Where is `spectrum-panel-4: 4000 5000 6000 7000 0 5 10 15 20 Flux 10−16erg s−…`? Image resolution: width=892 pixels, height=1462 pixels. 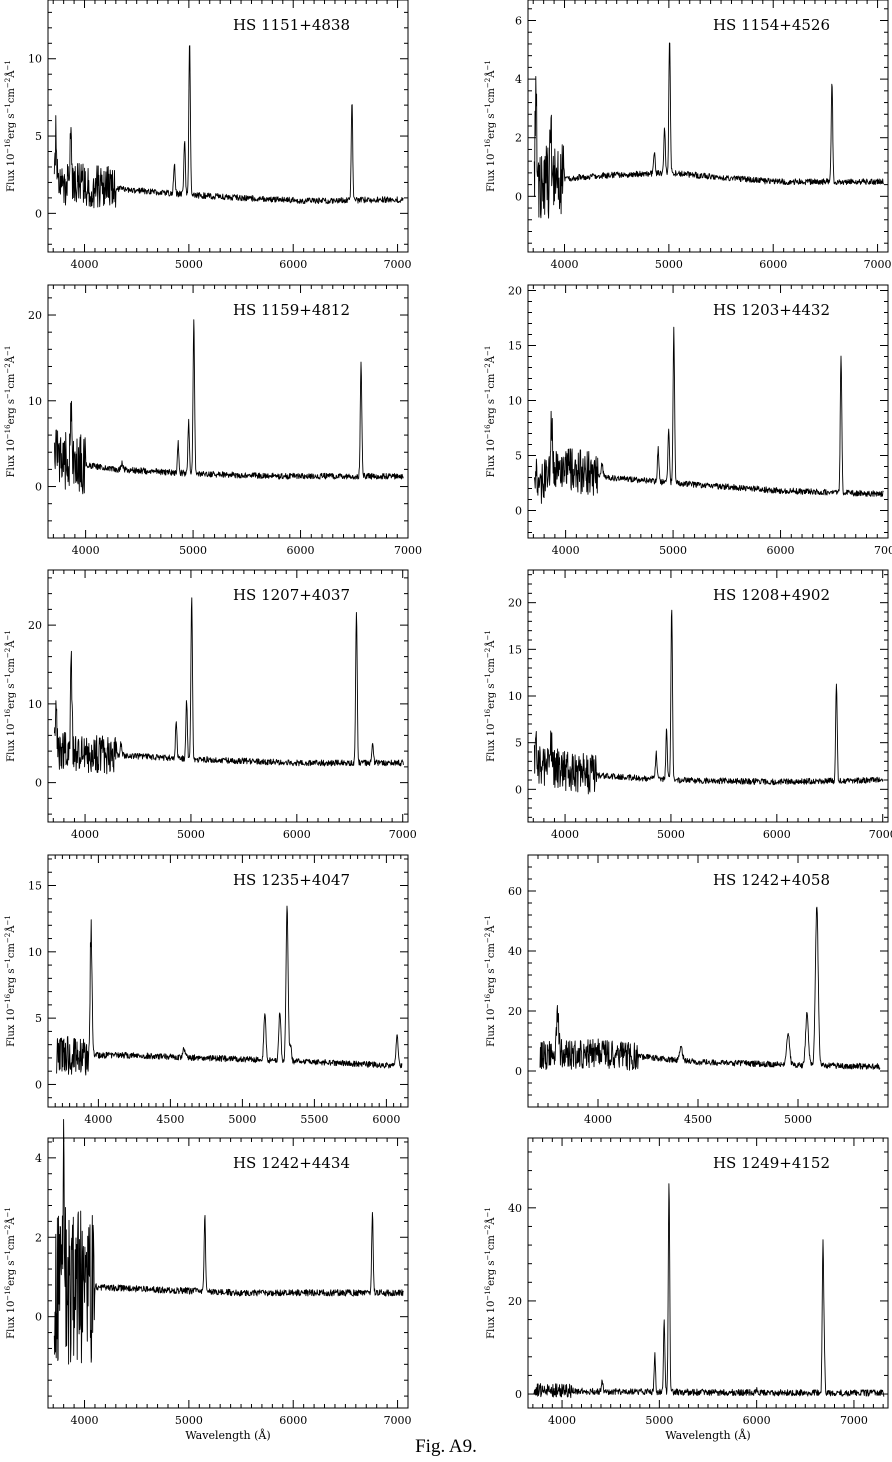 spectrum-panel-4: 4000 5000 6000 7000 0 5 10 15 20 Flux 10−16erg s−… is located at coordinates (688, 420).